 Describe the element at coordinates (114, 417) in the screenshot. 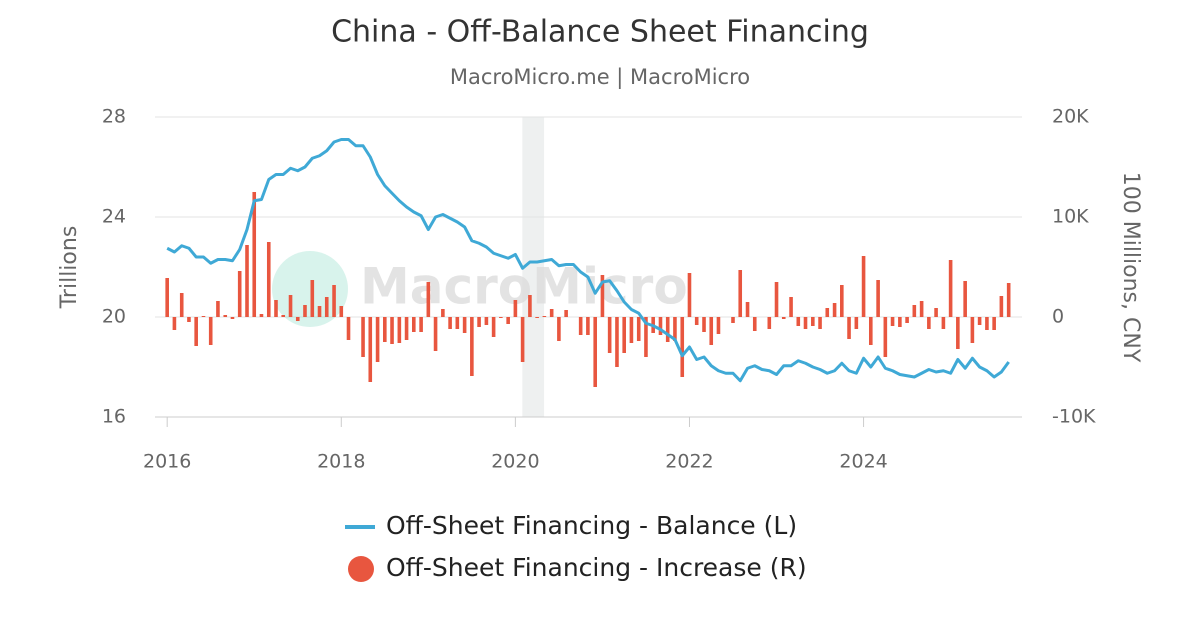

I see `y-tick-label: 16` at that location.